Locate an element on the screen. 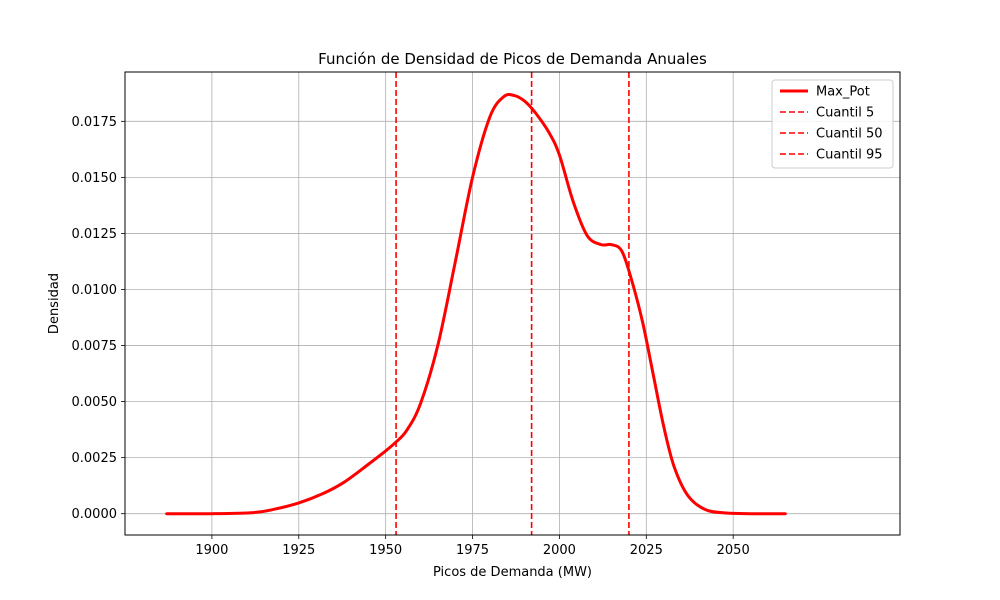 The width and height of the screenshot is (1000, 600). y-tick-label: 0.0000 is located at coordinates (95, 514).